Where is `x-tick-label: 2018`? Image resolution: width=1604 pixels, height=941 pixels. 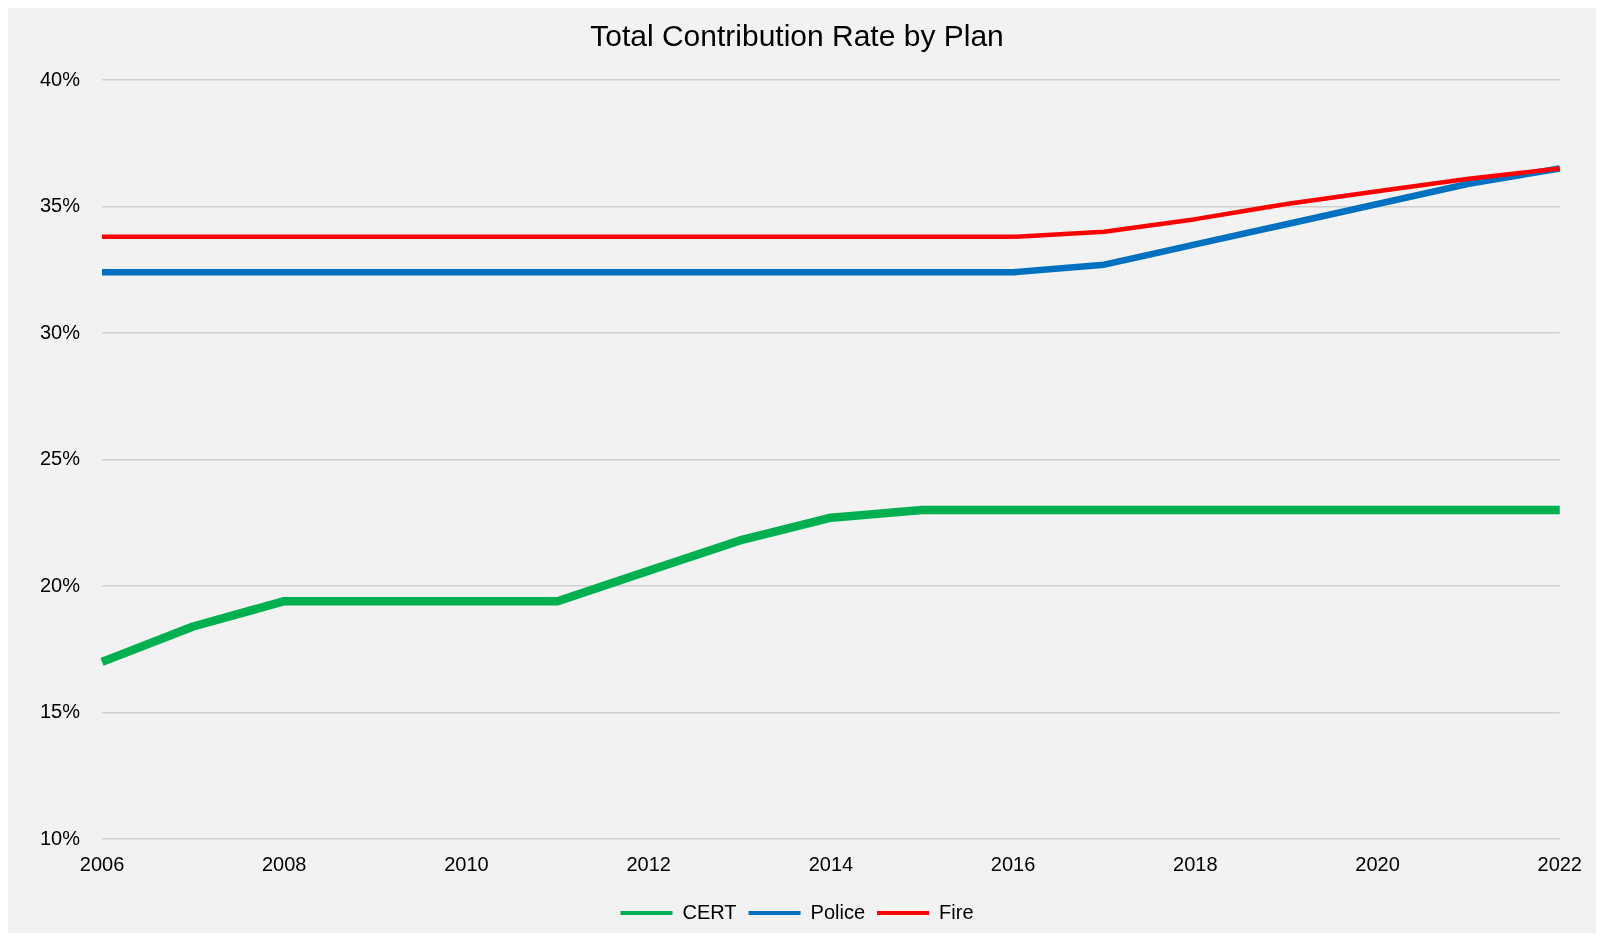
x-tick-label: 2018 is located at coordinates (1195, 863).